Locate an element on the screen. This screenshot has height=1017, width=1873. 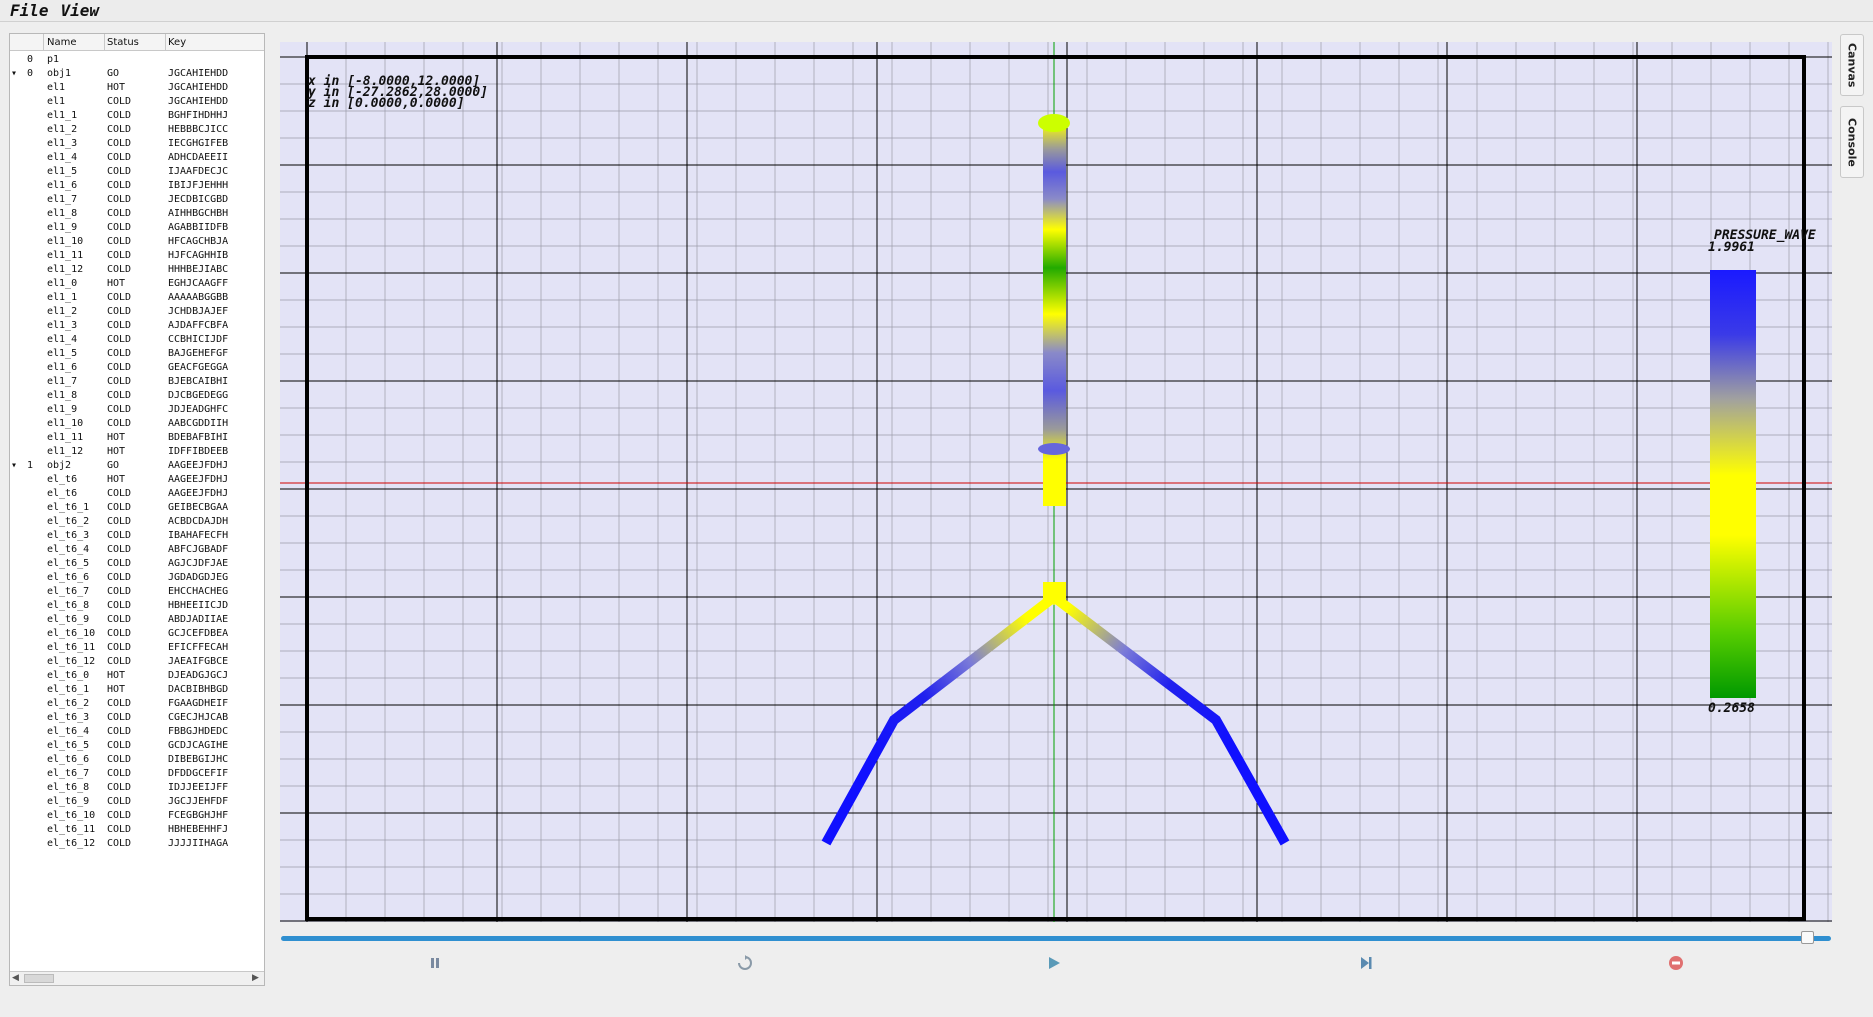
row-name: el_t6_5 is located at coordinates (68, 745).